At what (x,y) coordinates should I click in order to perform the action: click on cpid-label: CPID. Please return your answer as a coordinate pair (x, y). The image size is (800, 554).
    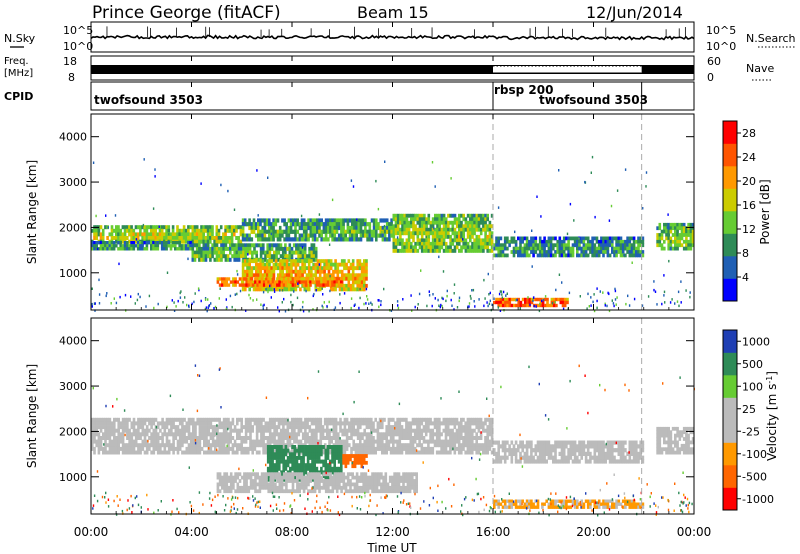
    Looking at the image, I should click on (18, 96).